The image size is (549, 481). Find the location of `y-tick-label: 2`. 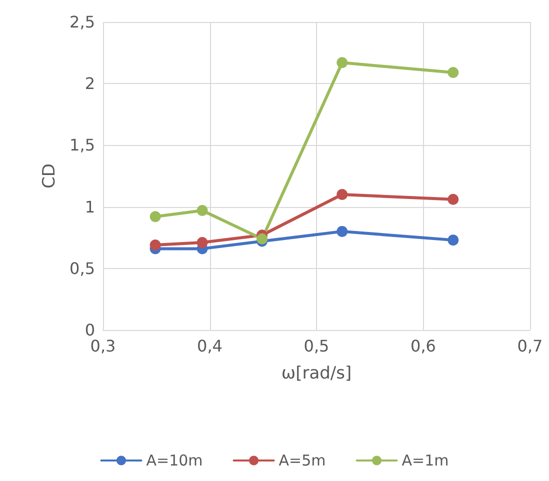

y-tick-label: 2 is located at coordinates (89, 84).